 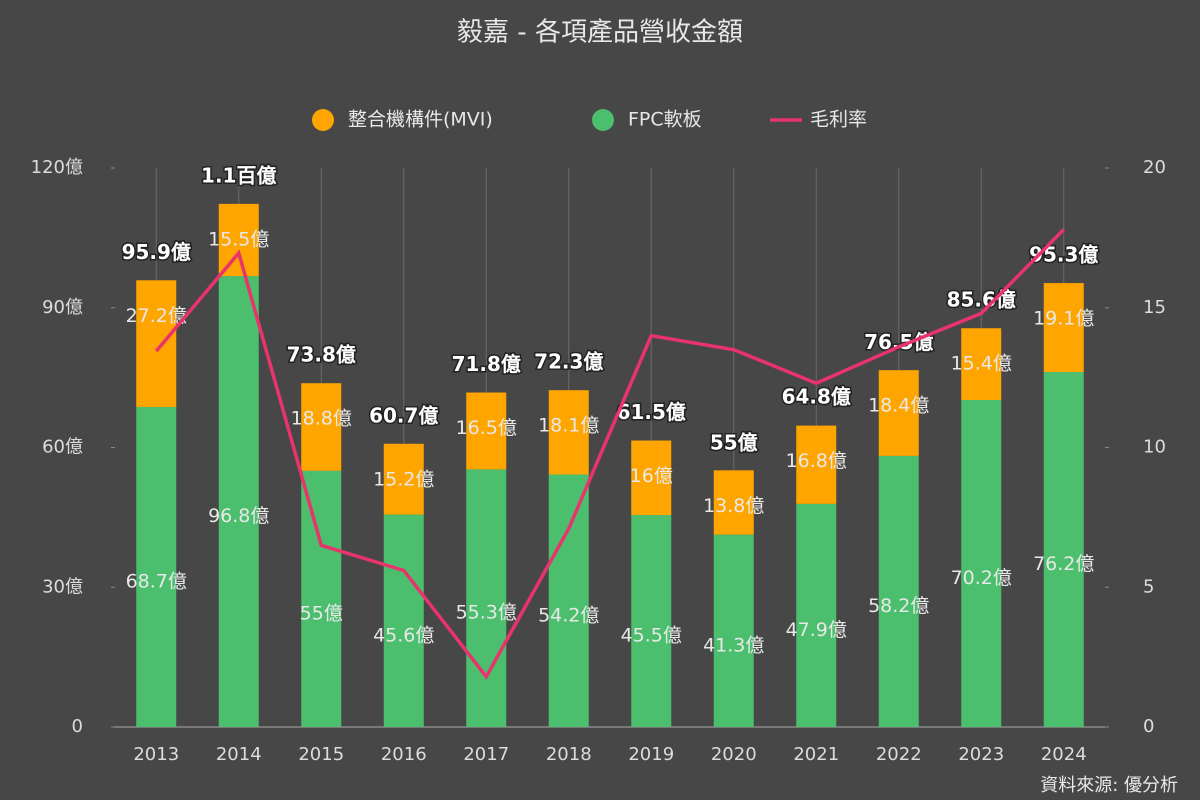 I want to click on total-label: 76.5億, so click(x=898, y=342).